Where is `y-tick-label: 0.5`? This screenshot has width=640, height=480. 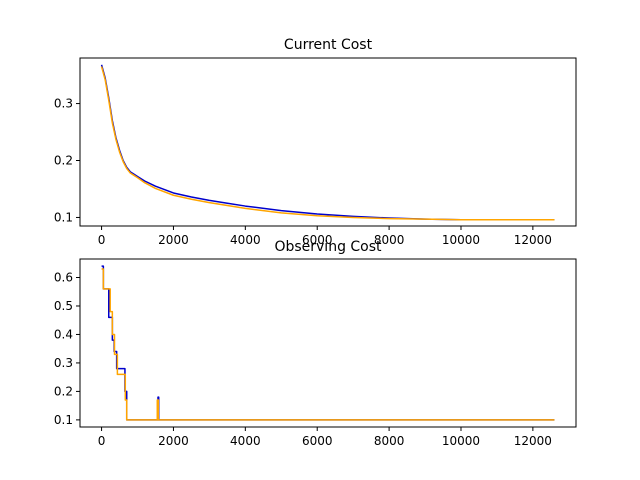 y-tick-label: 0.5 is located at coordinates (63, 306).